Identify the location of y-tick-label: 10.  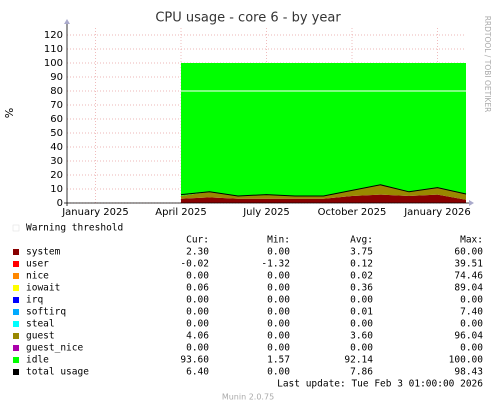
(56, 189).